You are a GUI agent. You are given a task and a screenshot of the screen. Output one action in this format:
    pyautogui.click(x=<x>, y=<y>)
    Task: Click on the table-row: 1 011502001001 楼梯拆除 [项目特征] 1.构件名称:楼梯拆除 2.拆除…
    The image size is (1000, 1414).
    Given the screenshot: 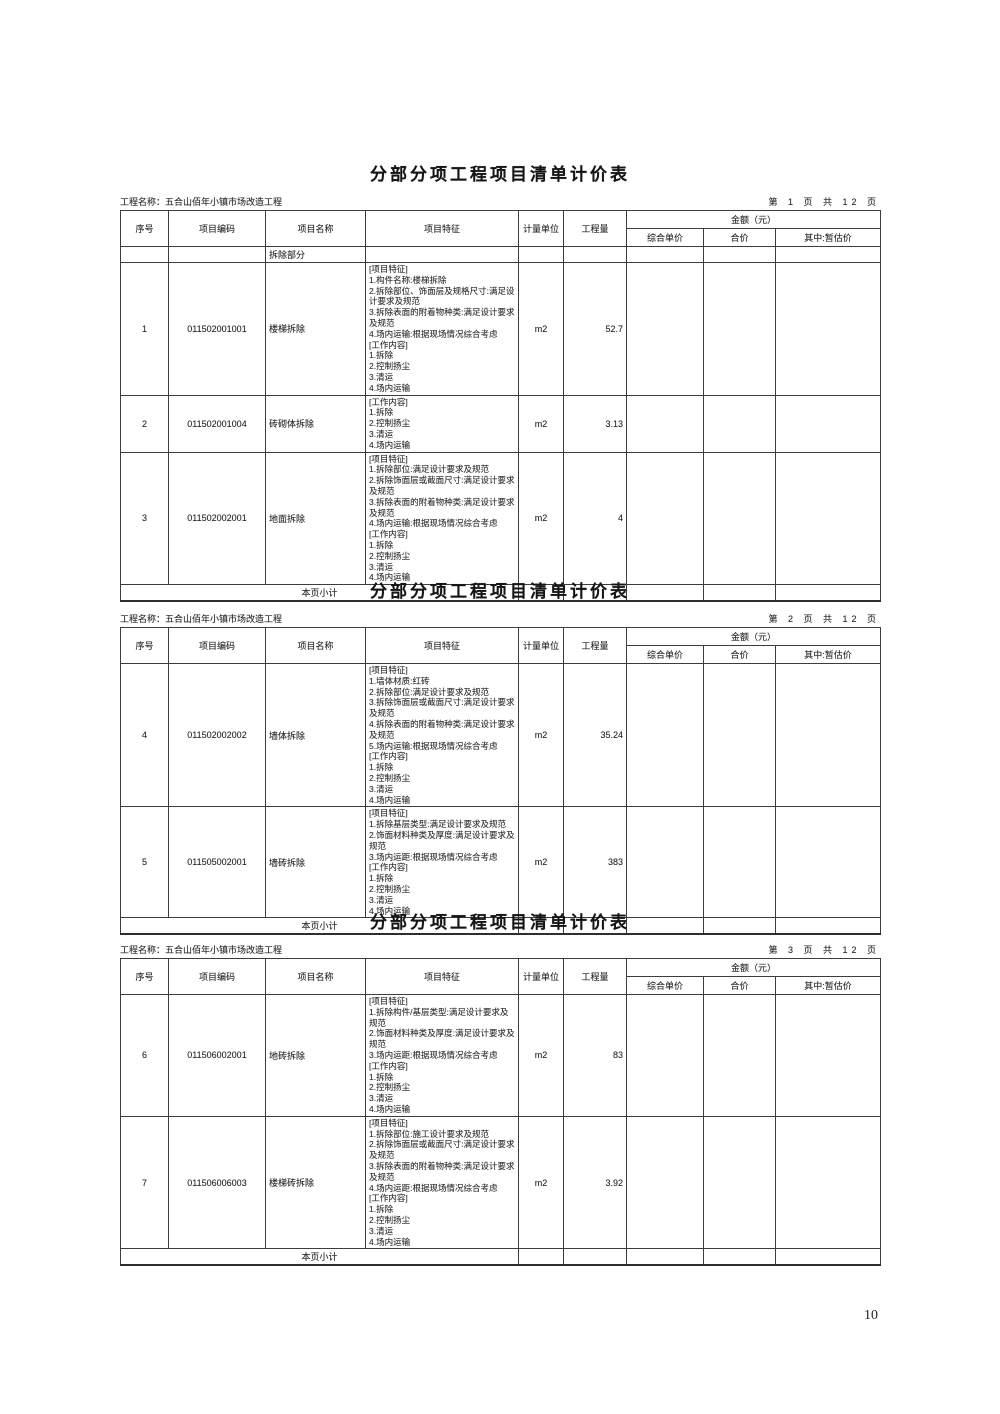 What is the action you would take?
    pyautogui.click(x=501, y=329)
    